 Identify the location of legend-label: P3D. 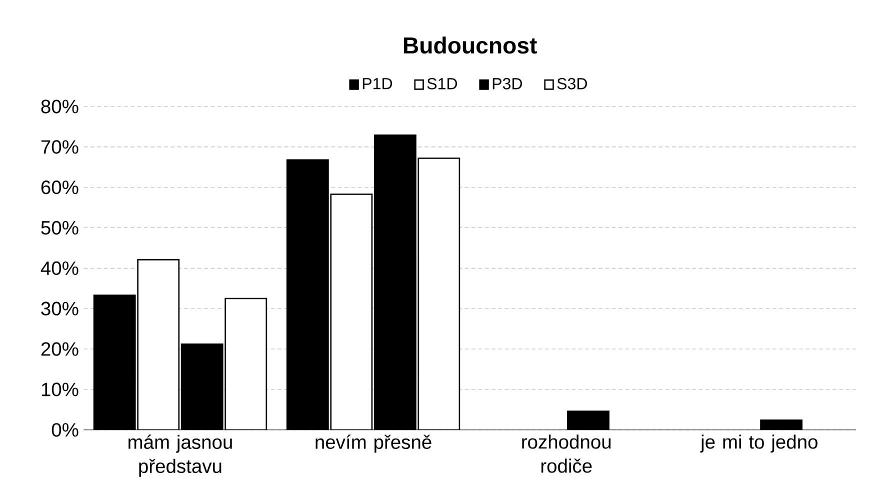
(507, 84).